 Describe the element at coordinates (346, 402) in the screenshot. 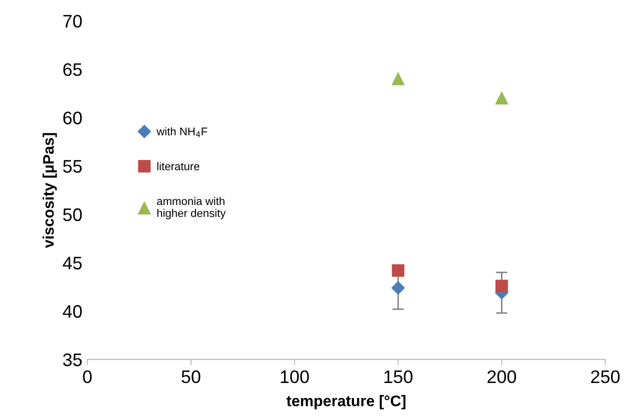

I see `x-axis-title: temperature [°C]` at that location.